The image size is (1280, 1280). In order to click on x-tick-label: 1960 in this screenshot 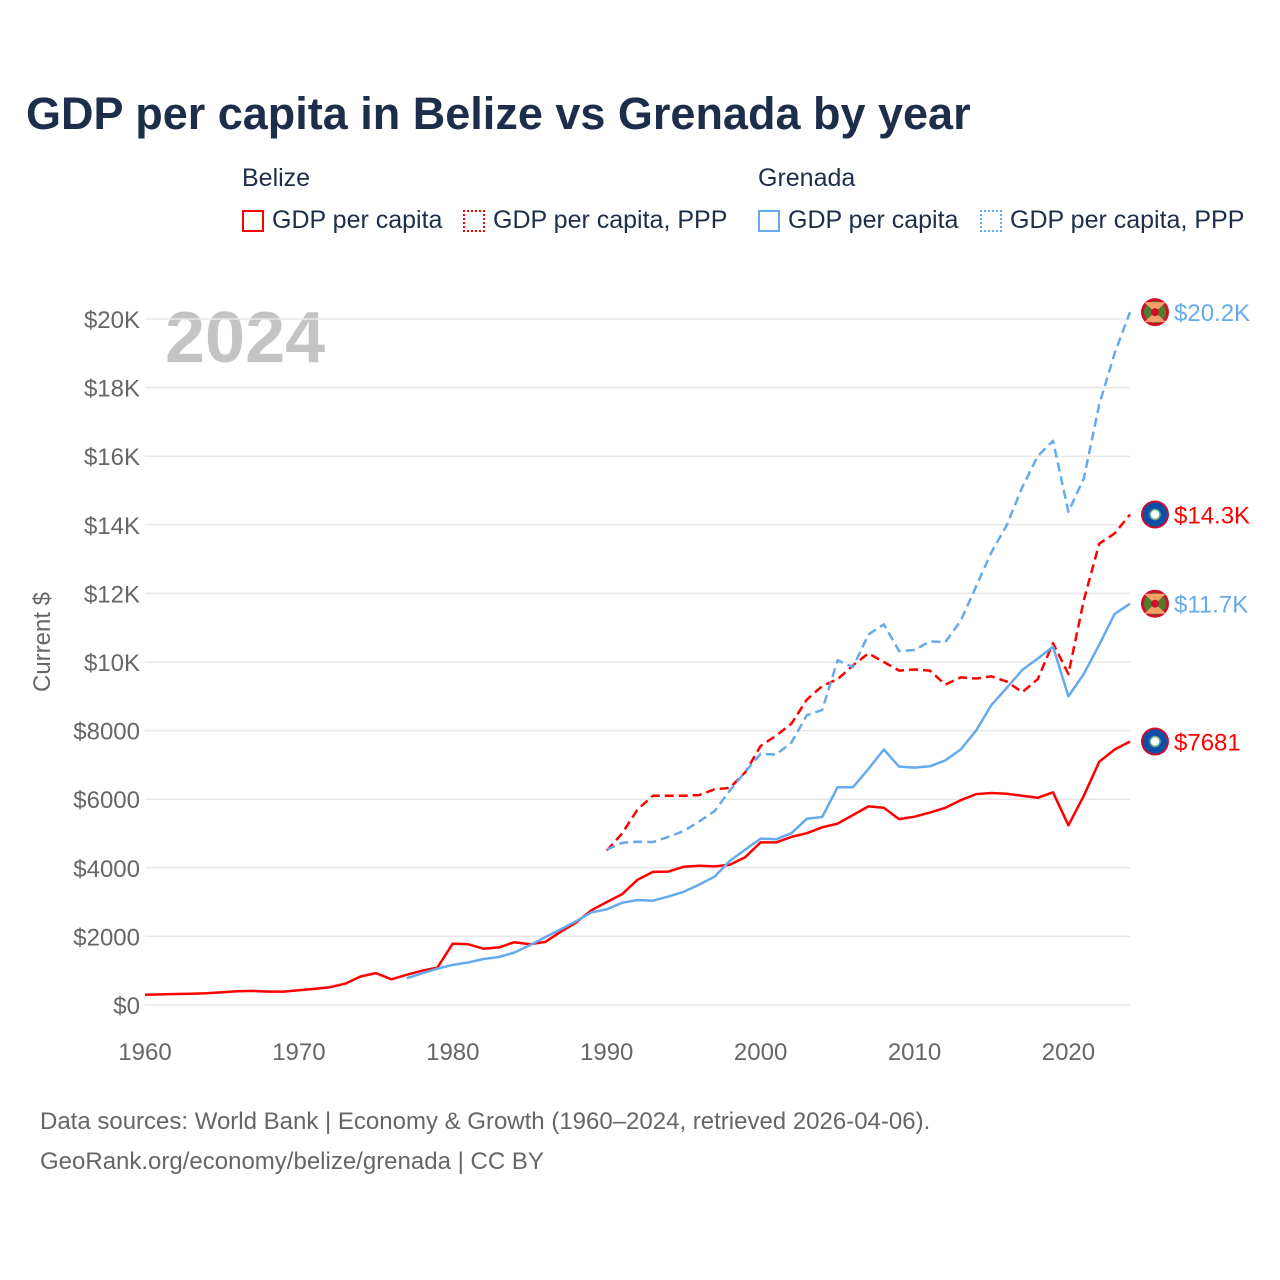, I will do `click(144, 1052)`.